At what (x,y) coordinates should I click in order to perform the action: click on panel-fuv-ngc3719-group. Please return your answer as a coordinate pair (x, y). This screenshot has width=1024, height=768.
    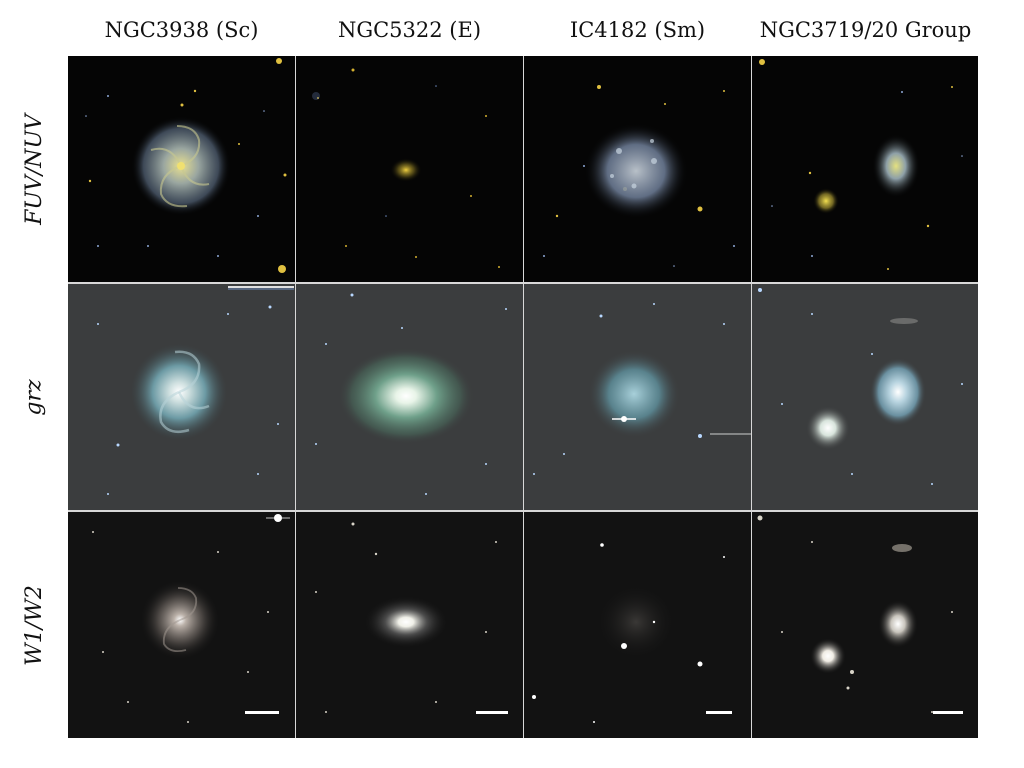
    Looking at the image, I should click on (865, 169).